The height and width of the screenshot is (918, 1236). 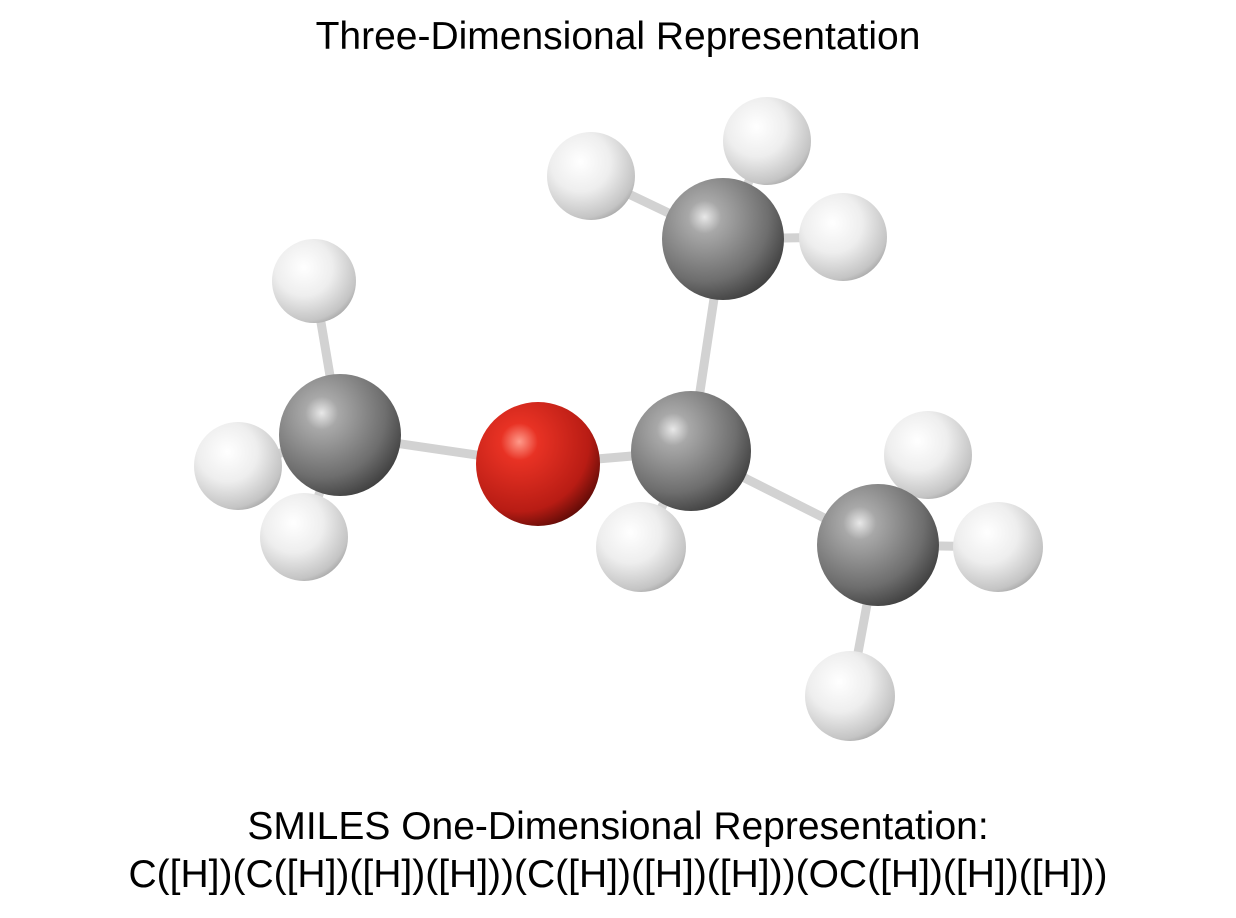 What do you see at coordinates (314, 281) in the screenshot?
I see `atom-h-methoxy-top` at bounding box center [314, 281].